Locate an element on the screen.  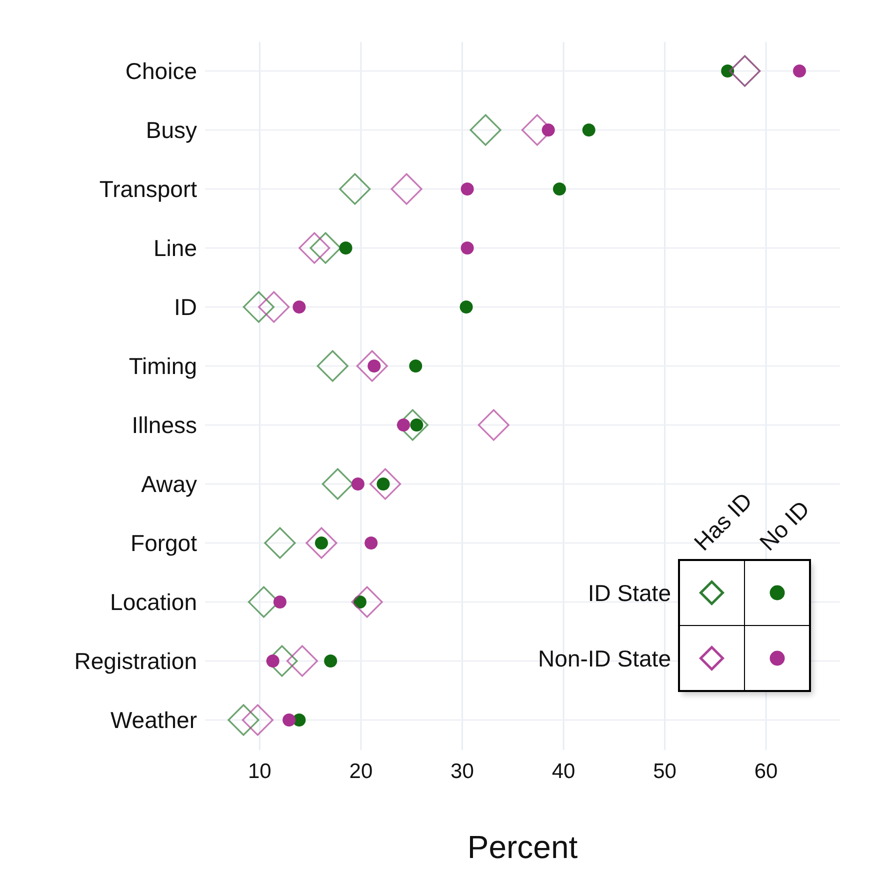
x-tick-label: 40 is located at coordinates (564, 771).